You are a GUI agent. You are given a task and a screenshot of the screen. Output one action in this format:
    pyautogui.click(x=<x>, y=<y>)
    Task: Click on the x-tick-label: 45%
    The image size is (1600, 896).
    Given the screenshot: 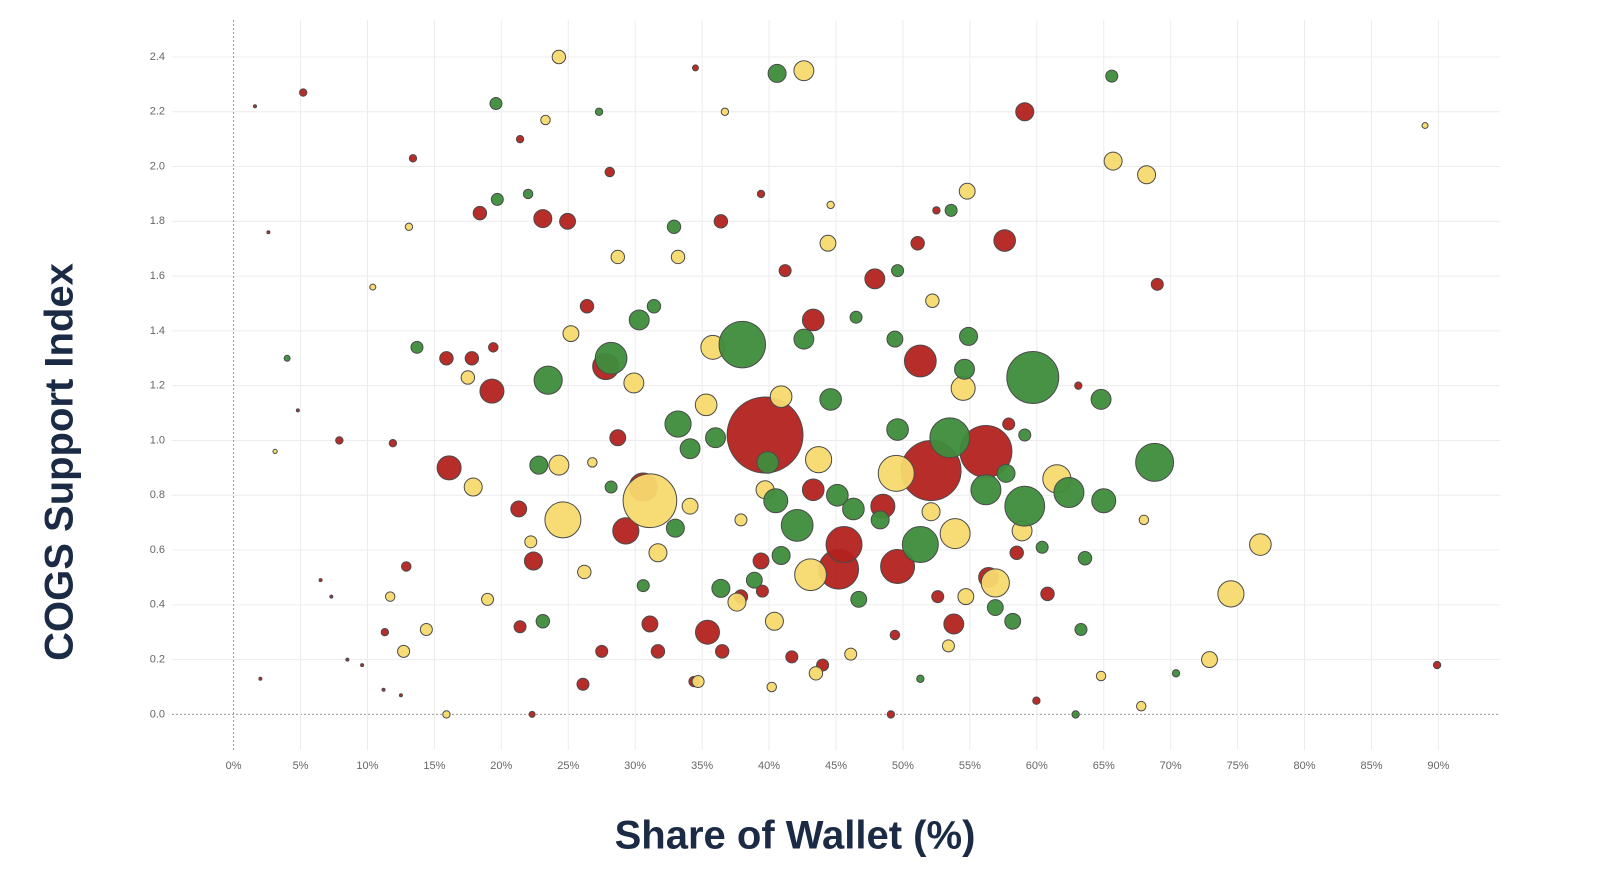 What is the action you would take?
    pyautogui.click(x=836, y=766)
    